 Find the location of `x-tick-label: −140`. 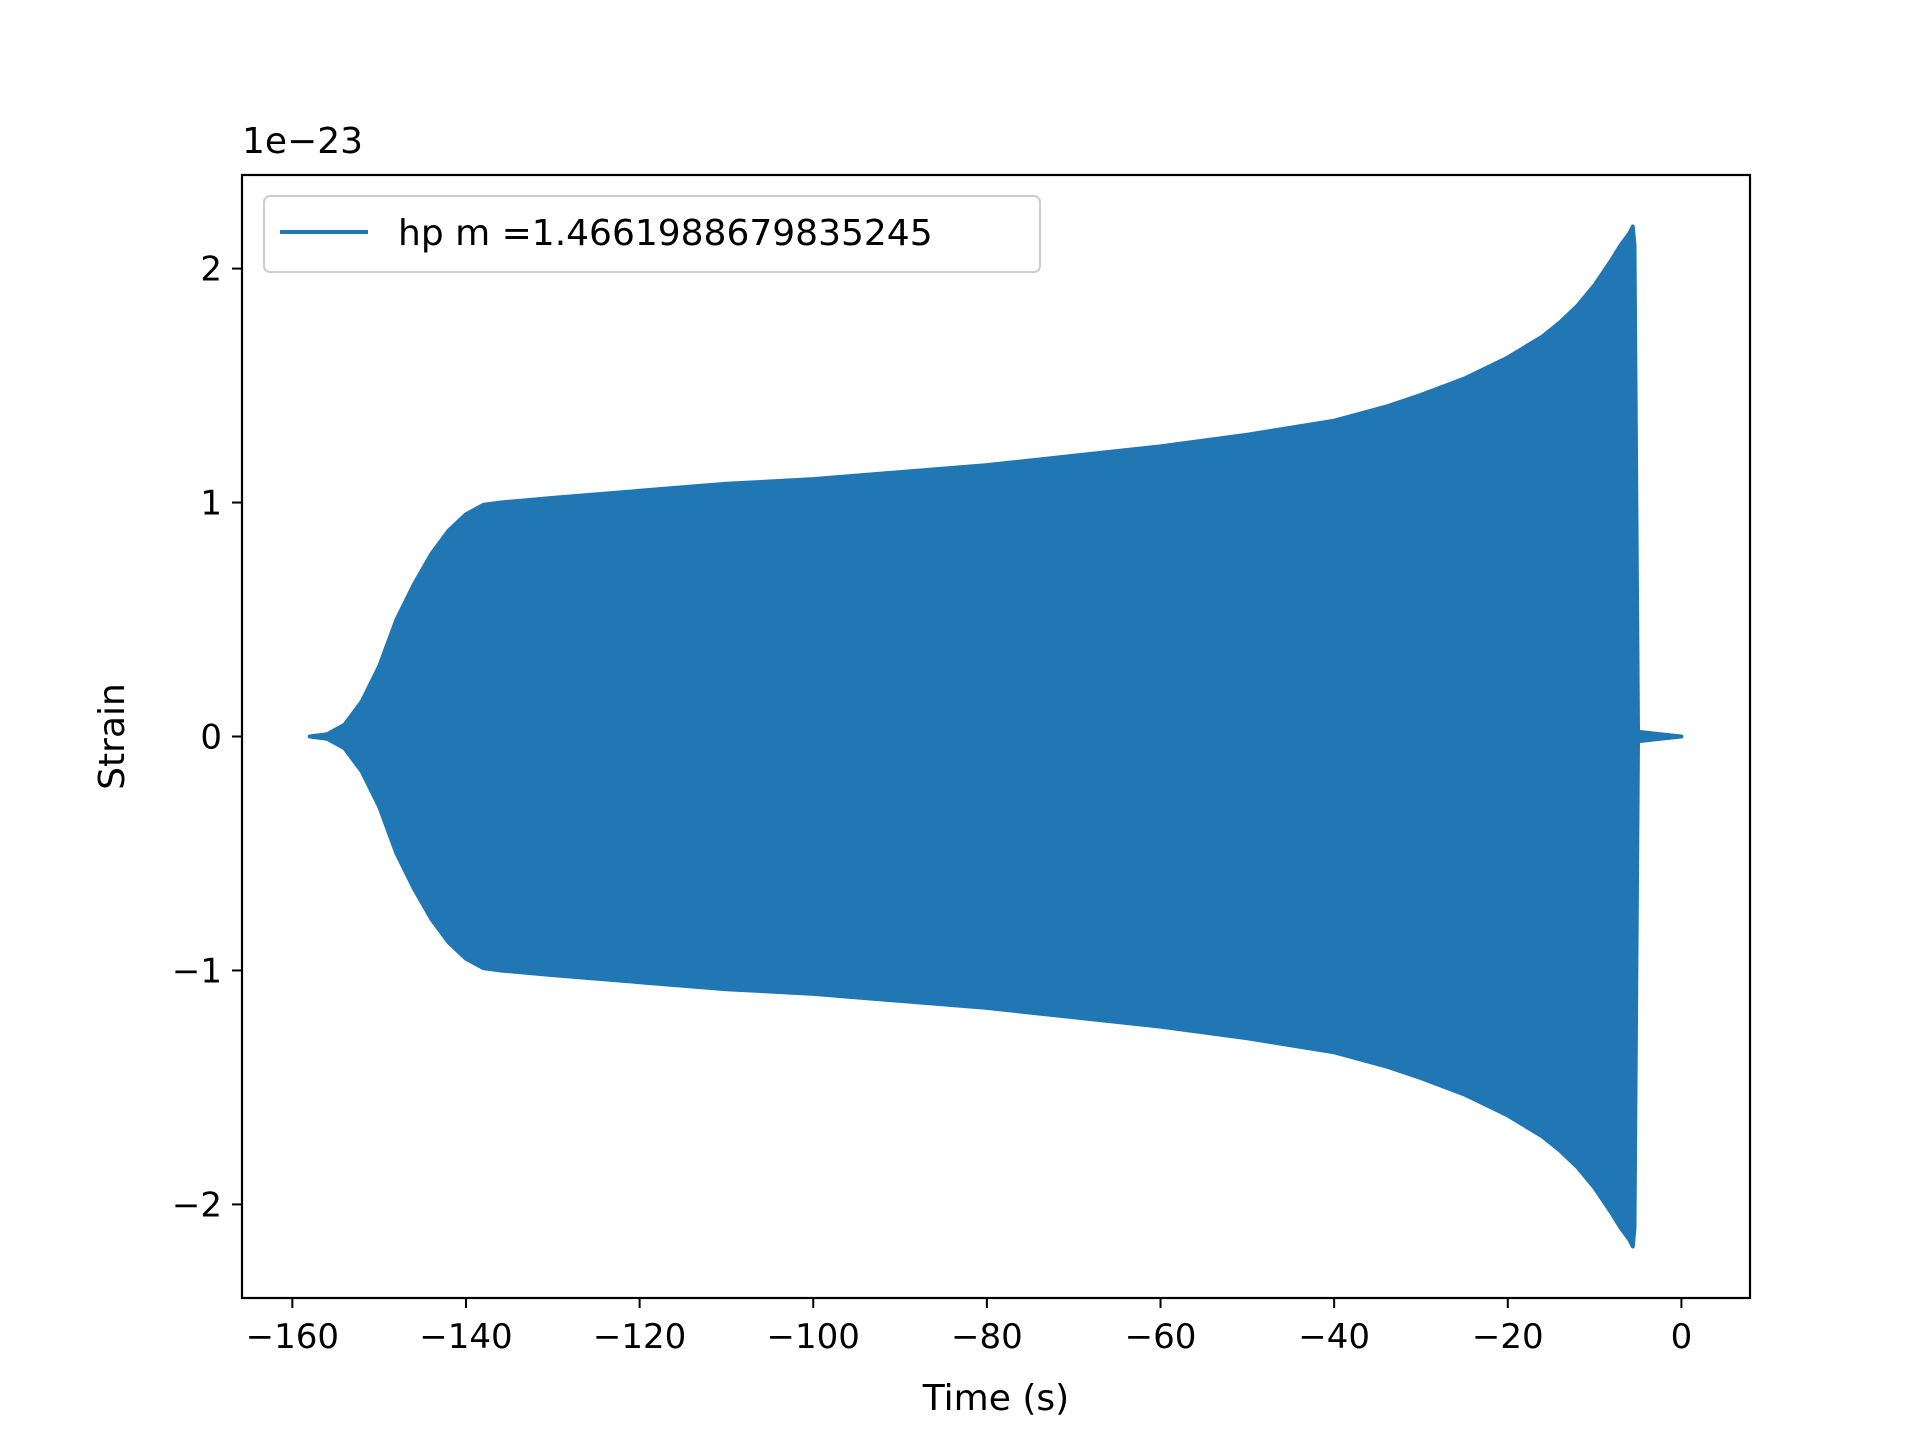

x-tick-label: −140 is located at coordinates (465, 1337).